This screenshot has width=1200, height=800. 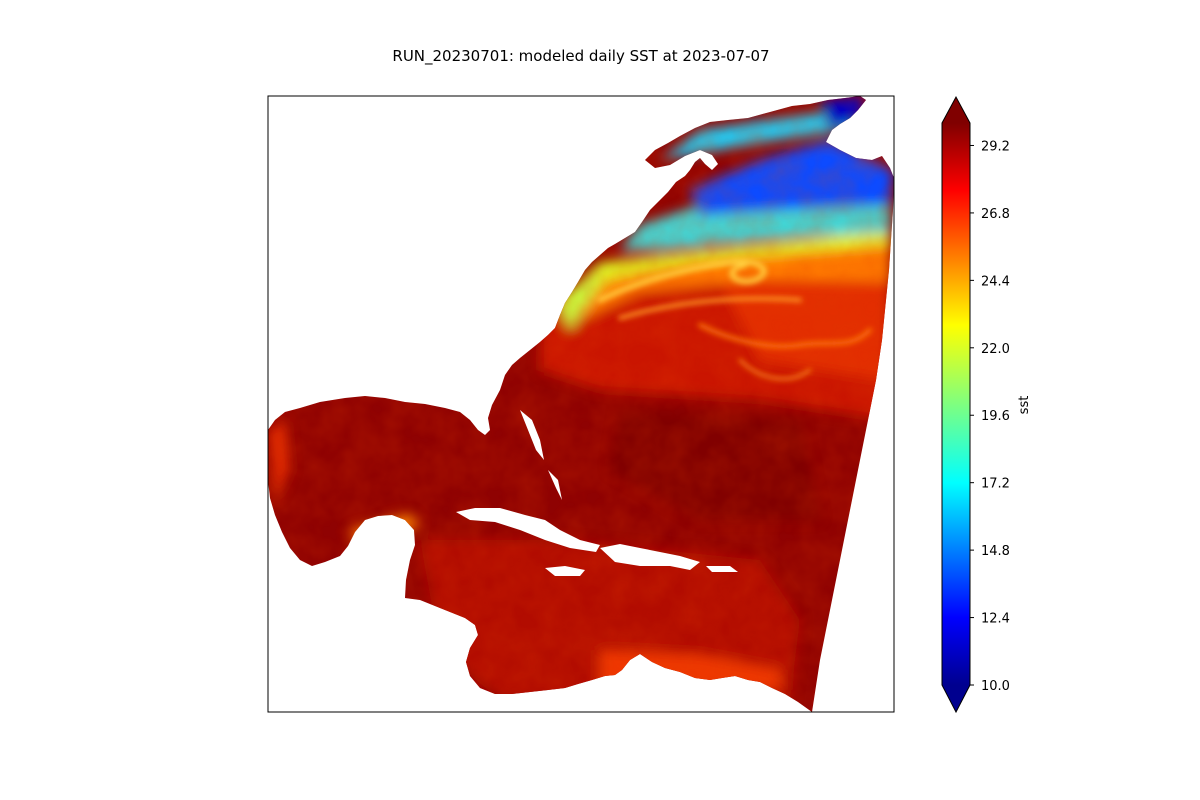 I want to click on colorbar-tick-label: 10.0, so click(x=995, y=686).